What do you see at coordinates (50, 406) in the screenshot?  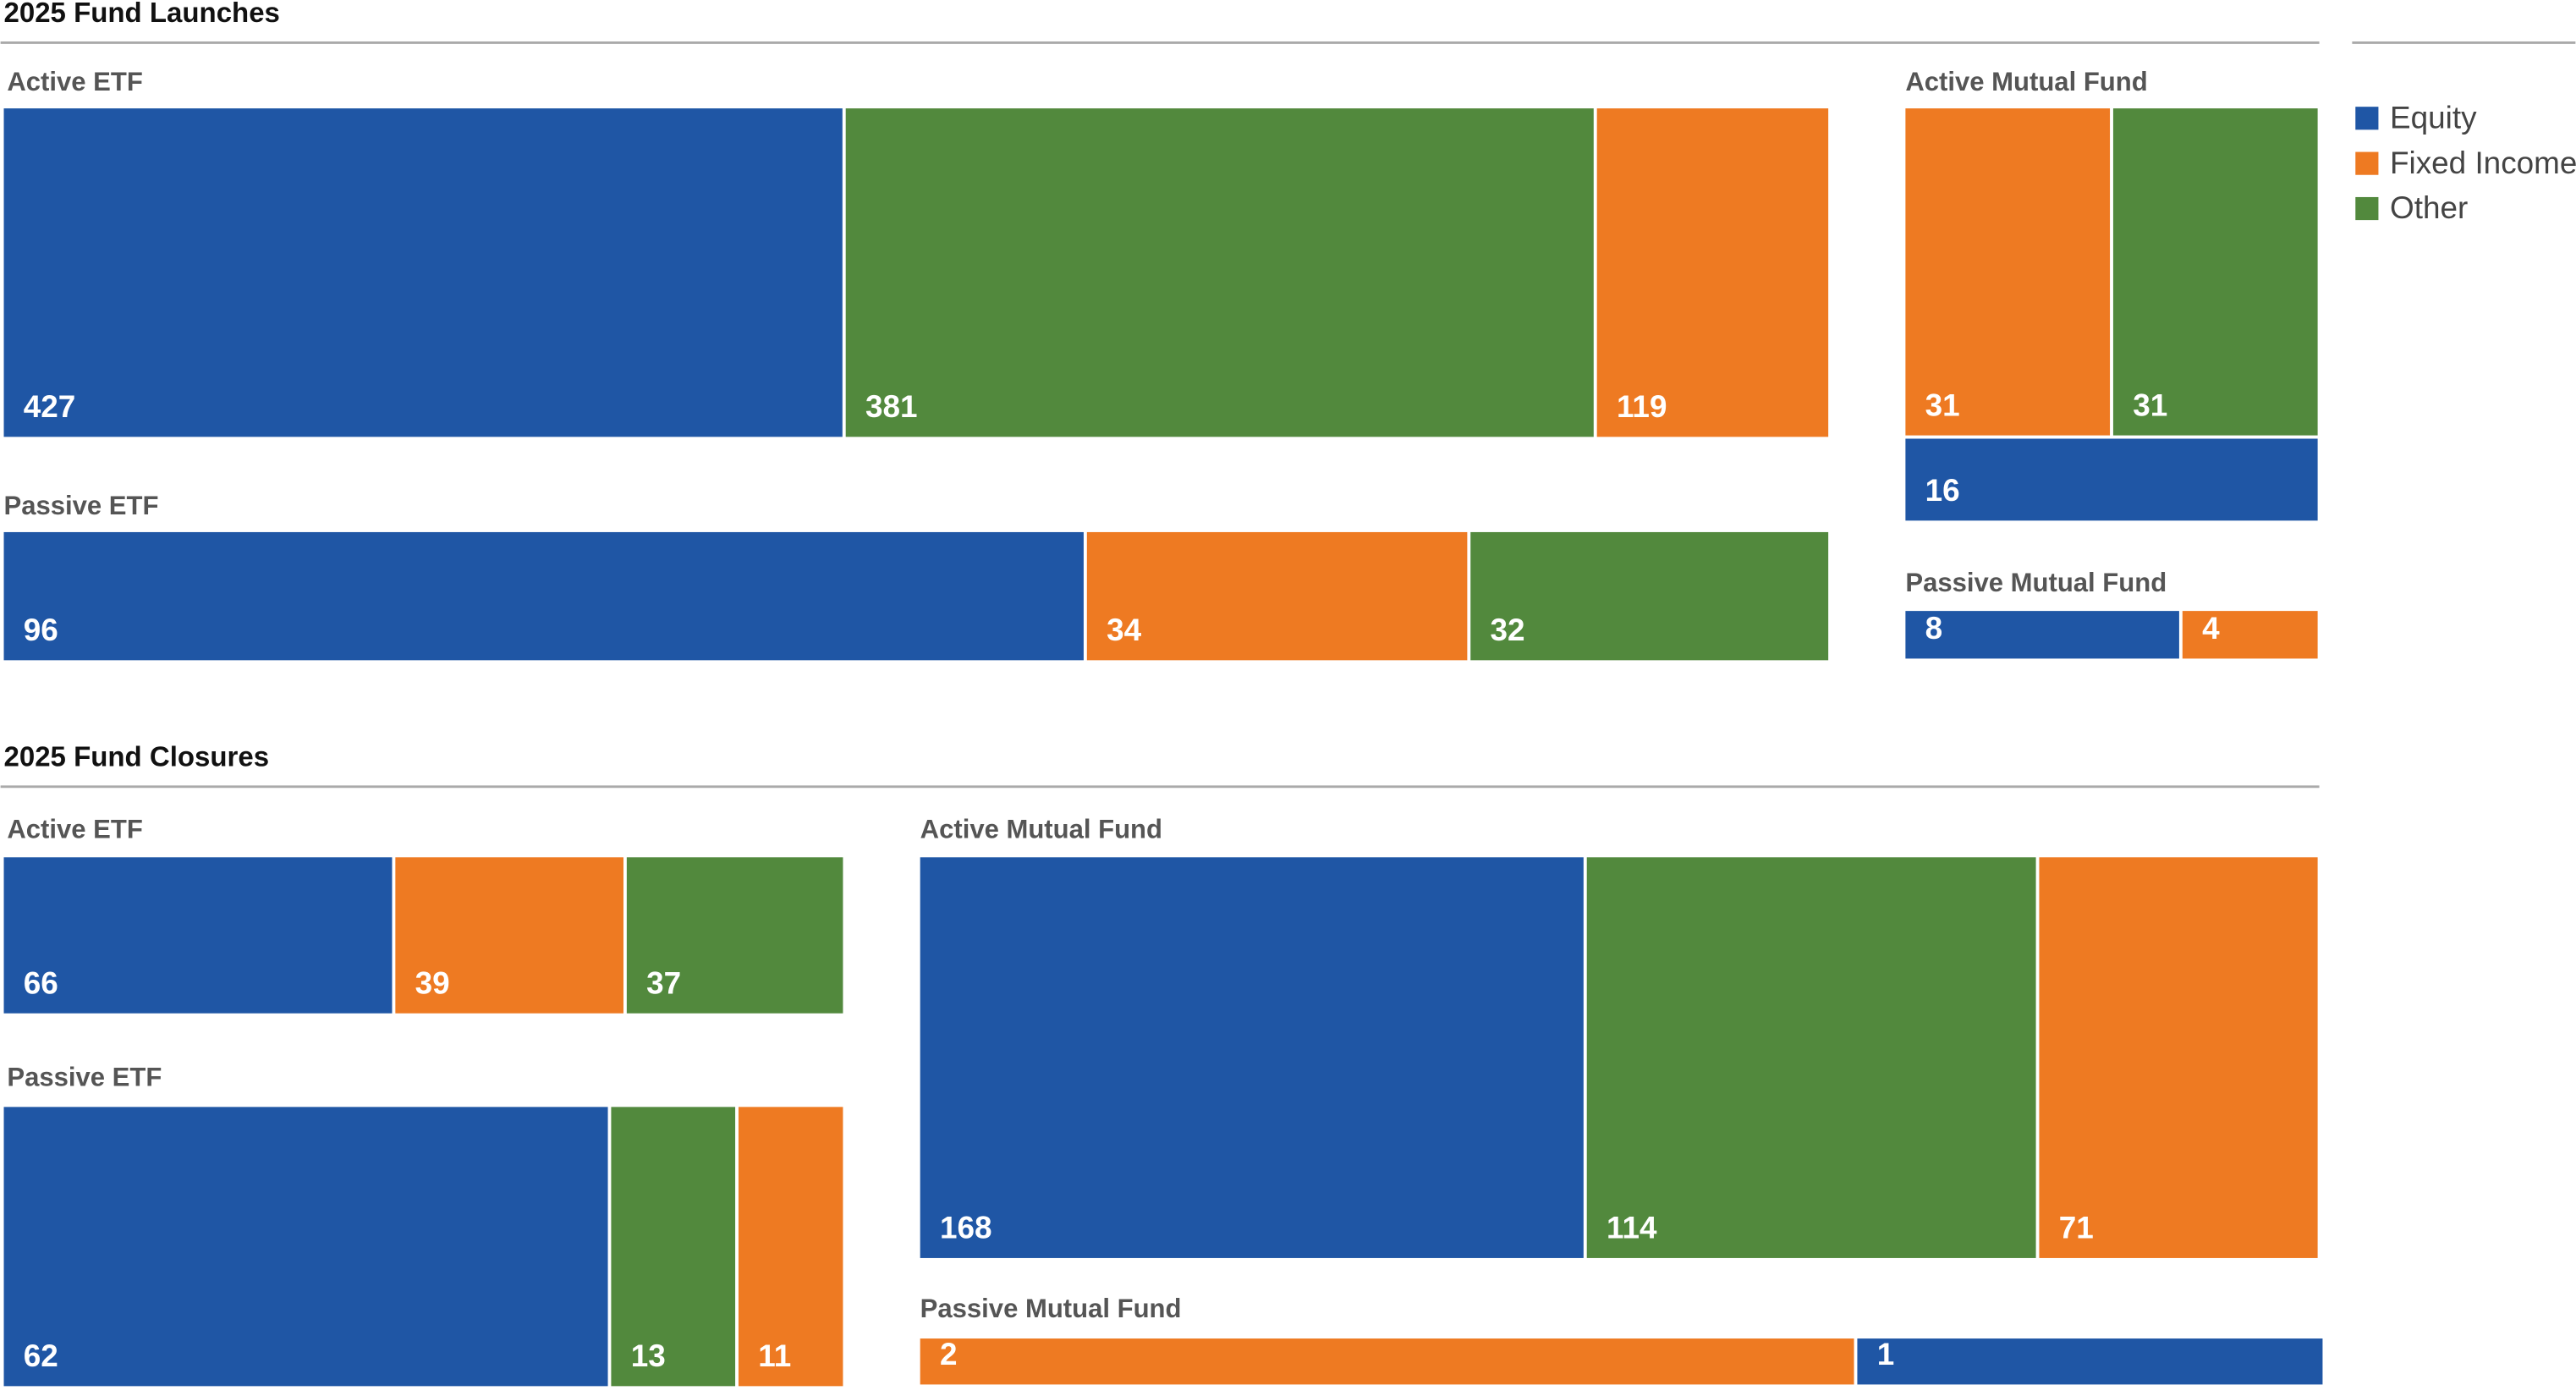 I see `value-label: 427` at bounding box center [50, 406].